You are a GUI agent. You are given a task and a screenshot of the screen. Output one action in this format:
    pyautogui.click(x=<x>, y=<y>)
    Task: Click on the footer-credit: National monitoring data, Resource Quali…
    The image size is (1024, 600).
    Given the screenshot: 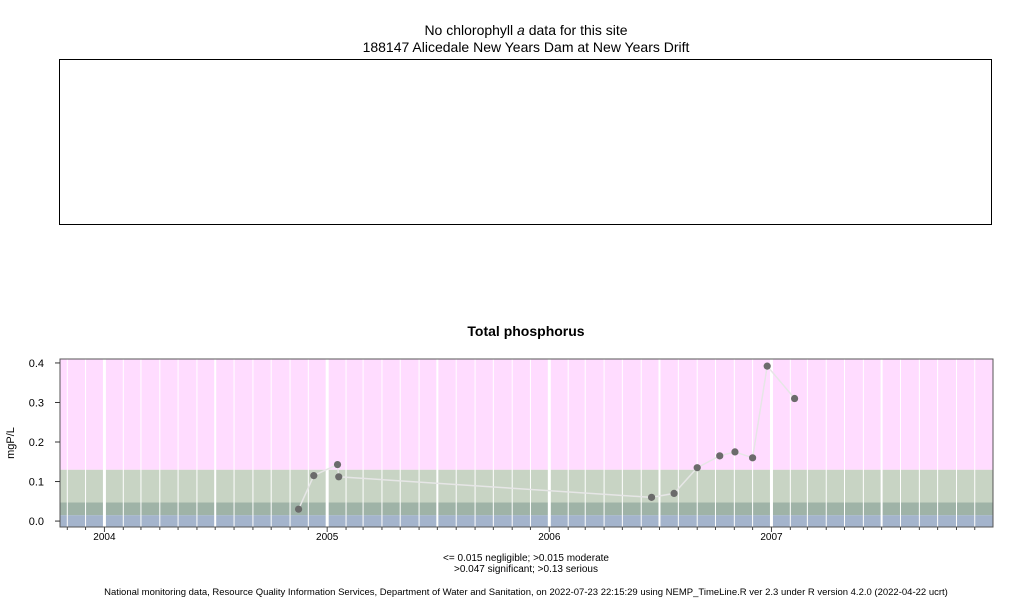 What is the action you would take?
    pyautogui.click(x=526, y=592)
    